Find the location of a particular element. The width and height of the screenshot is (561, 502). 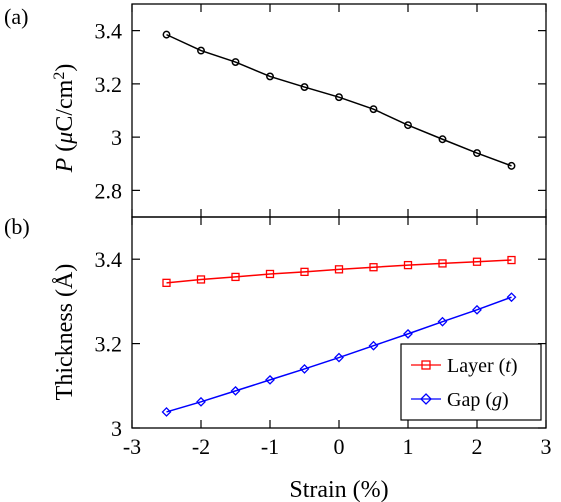

legend-layer-label: Layer (t) is located at coordinates (482, 366).